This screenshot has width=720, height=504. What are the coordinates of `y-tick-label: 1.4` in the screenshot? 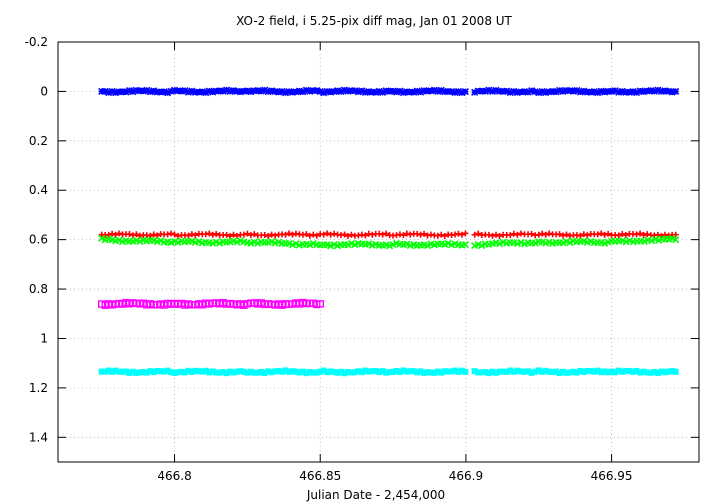 It's located at (38, 437).